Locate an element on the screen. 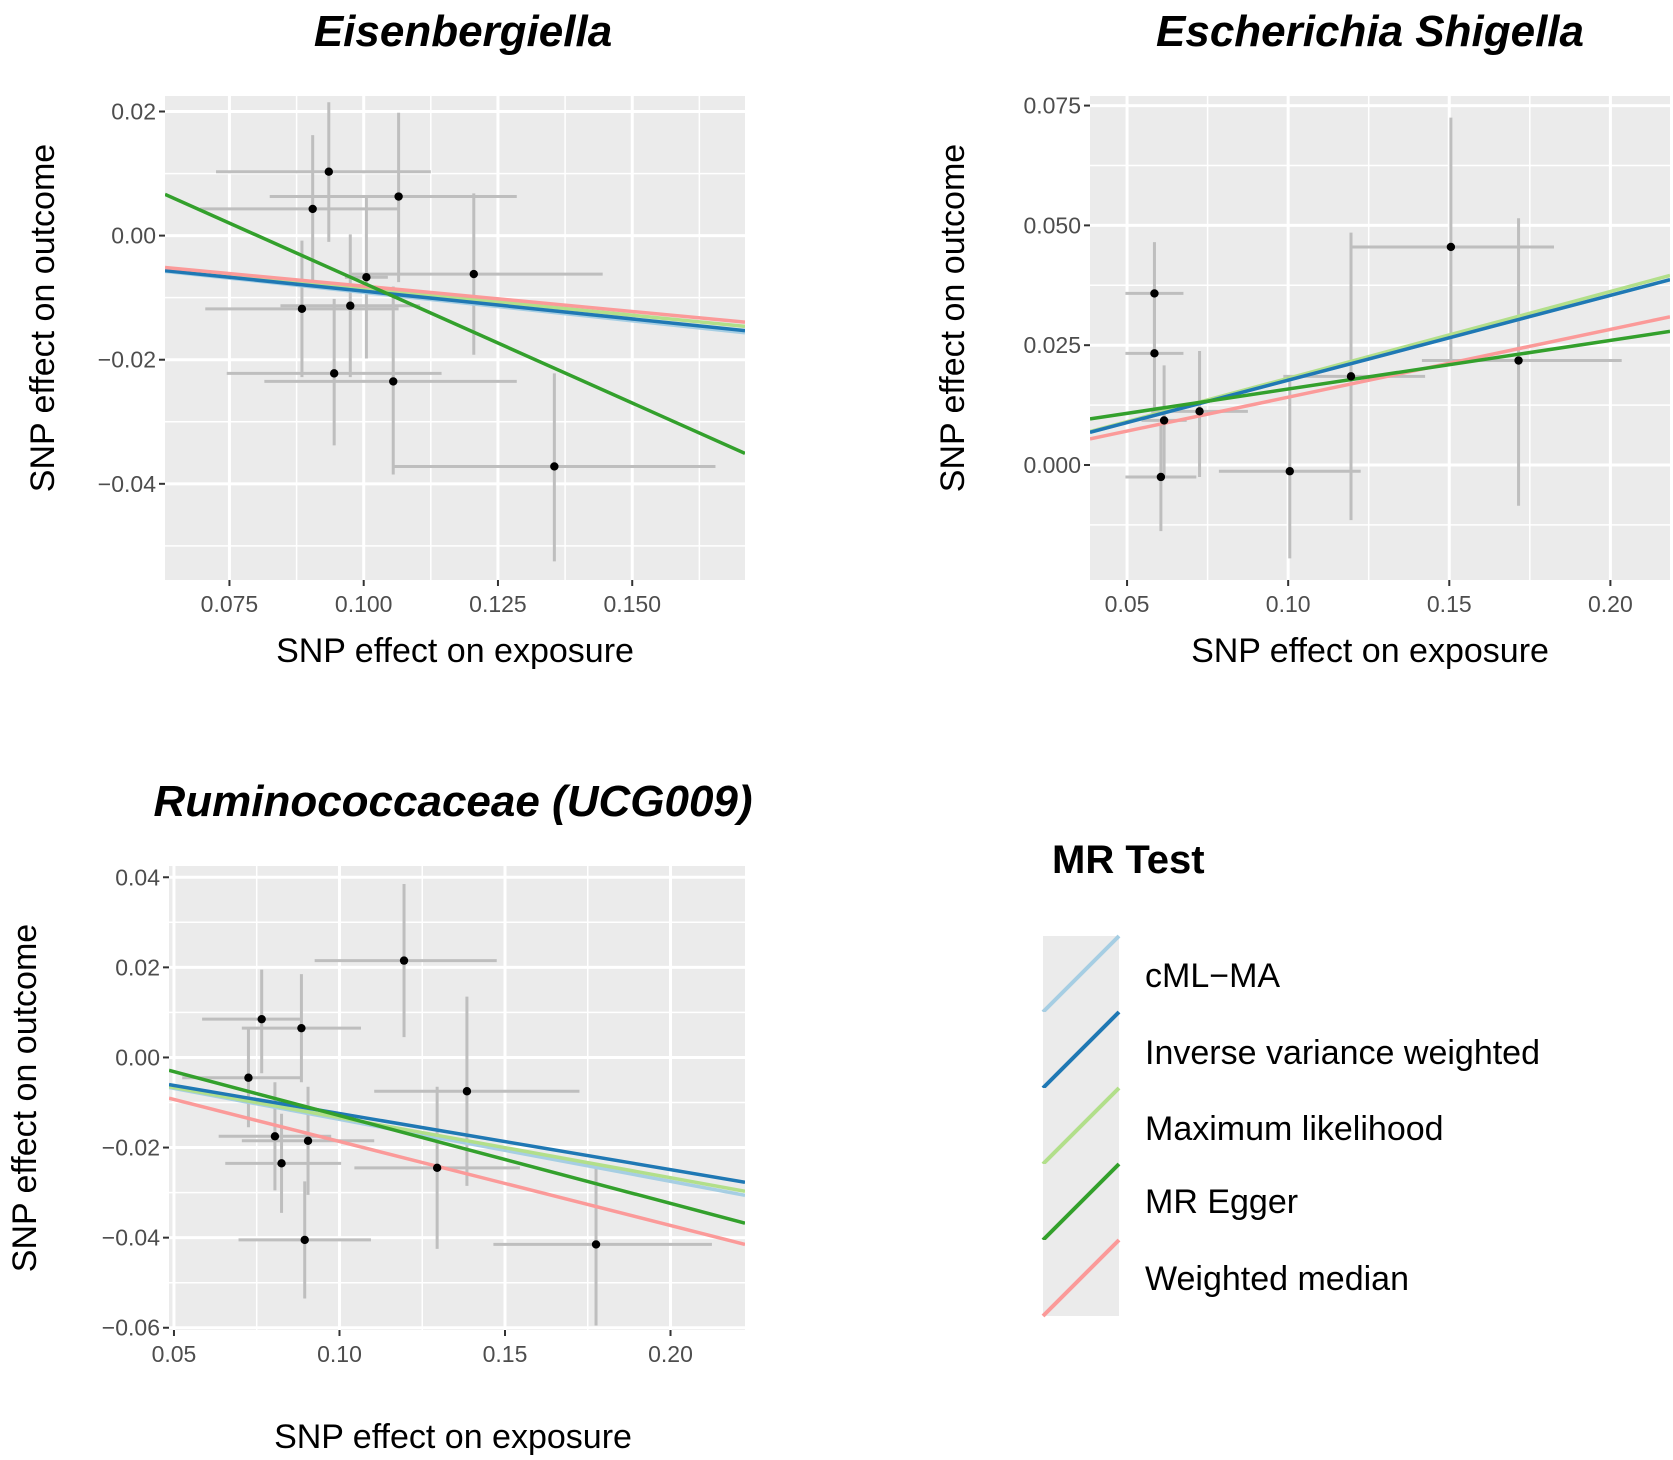 This screenshot has height=1460, width=1673. legend-title: MR Test is located at coordinates (1128, 860).